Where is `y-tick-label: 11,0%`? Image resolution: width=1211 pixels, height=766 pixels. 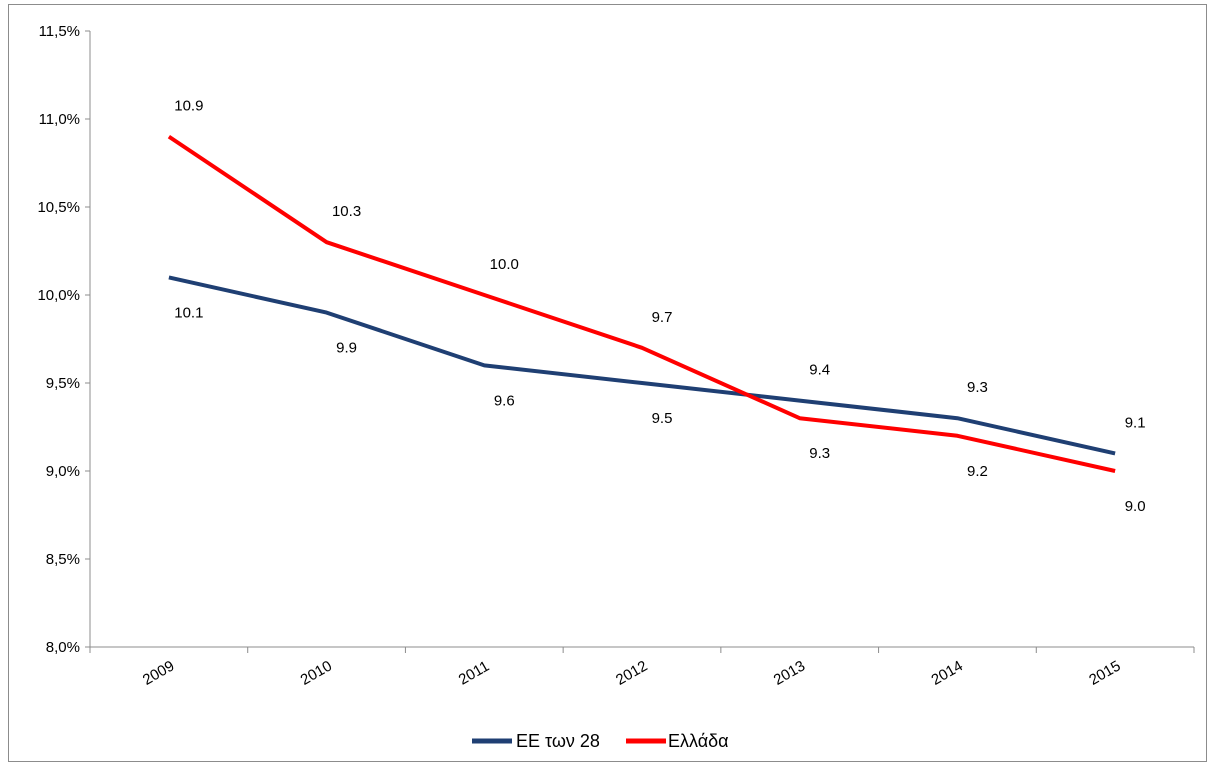
y-tick-label: 11,0% is located at coordinates (59, 119).